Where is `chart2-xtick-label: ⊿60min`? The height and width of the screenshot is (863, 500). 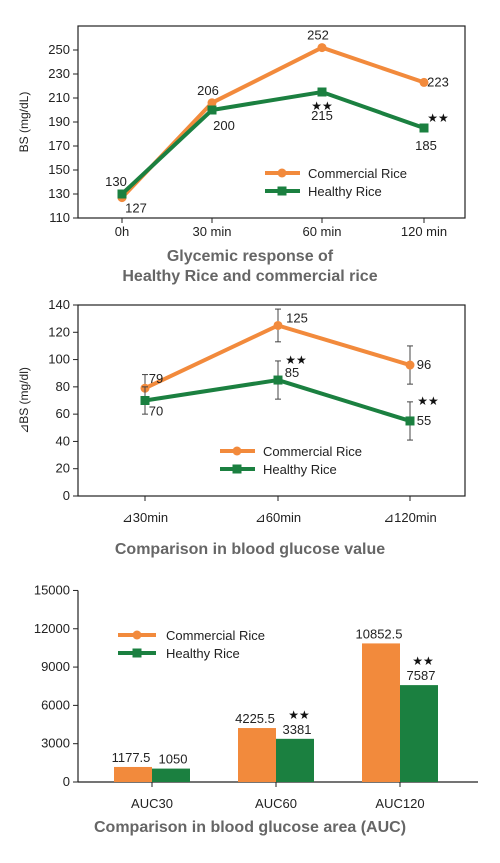
chart2-xtick-label: ⊿60min is located at coordinates (278, 517).